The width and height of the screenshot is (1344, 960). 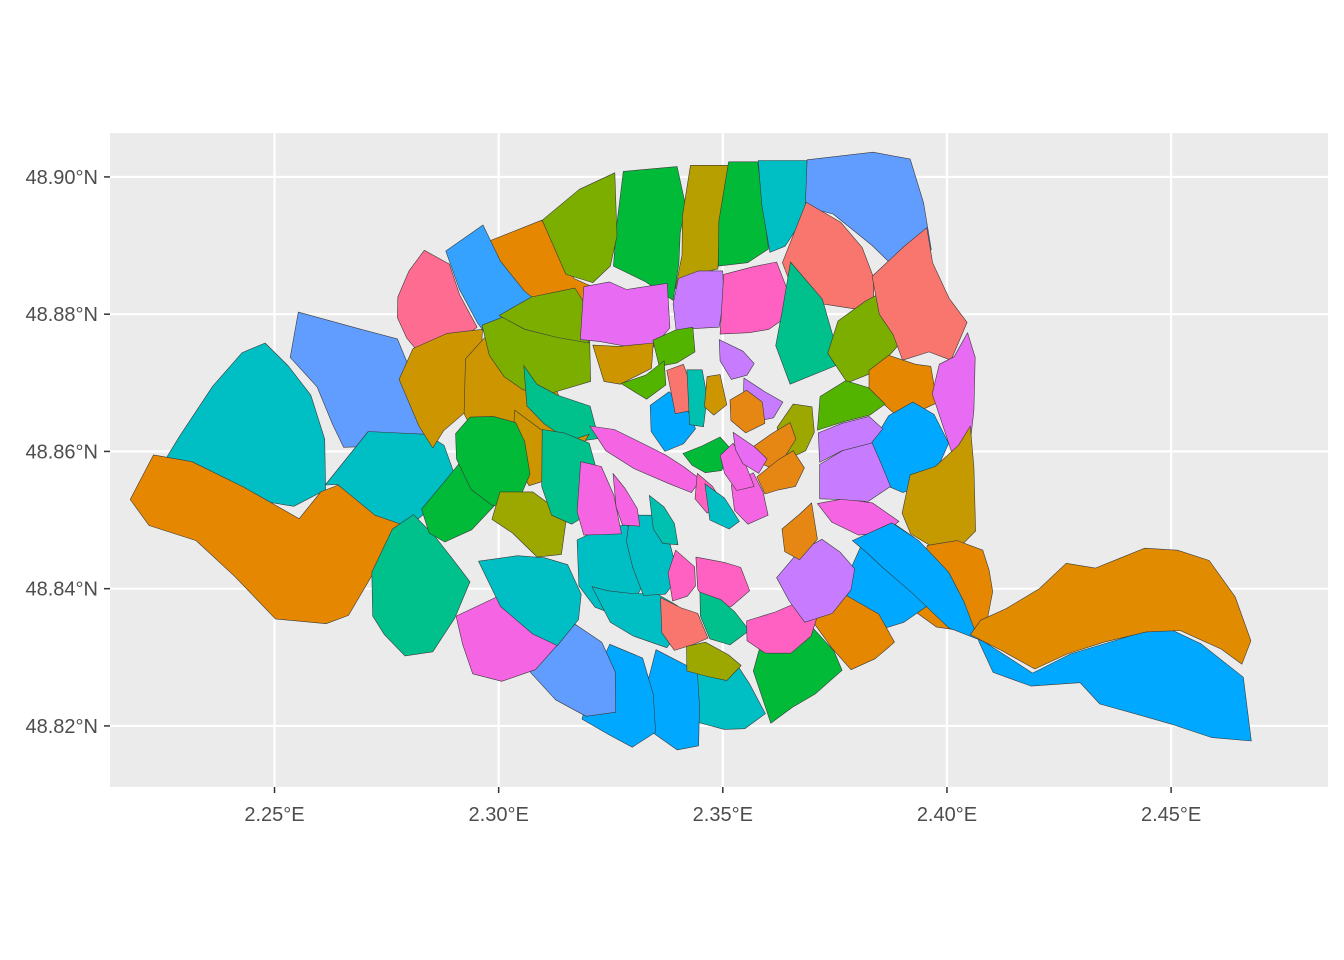 I want to click on y-axis-ticks: 48.82°N 48.84°N 48.86°N 48.88°N 48.90°N, so click(x=68, y=452).